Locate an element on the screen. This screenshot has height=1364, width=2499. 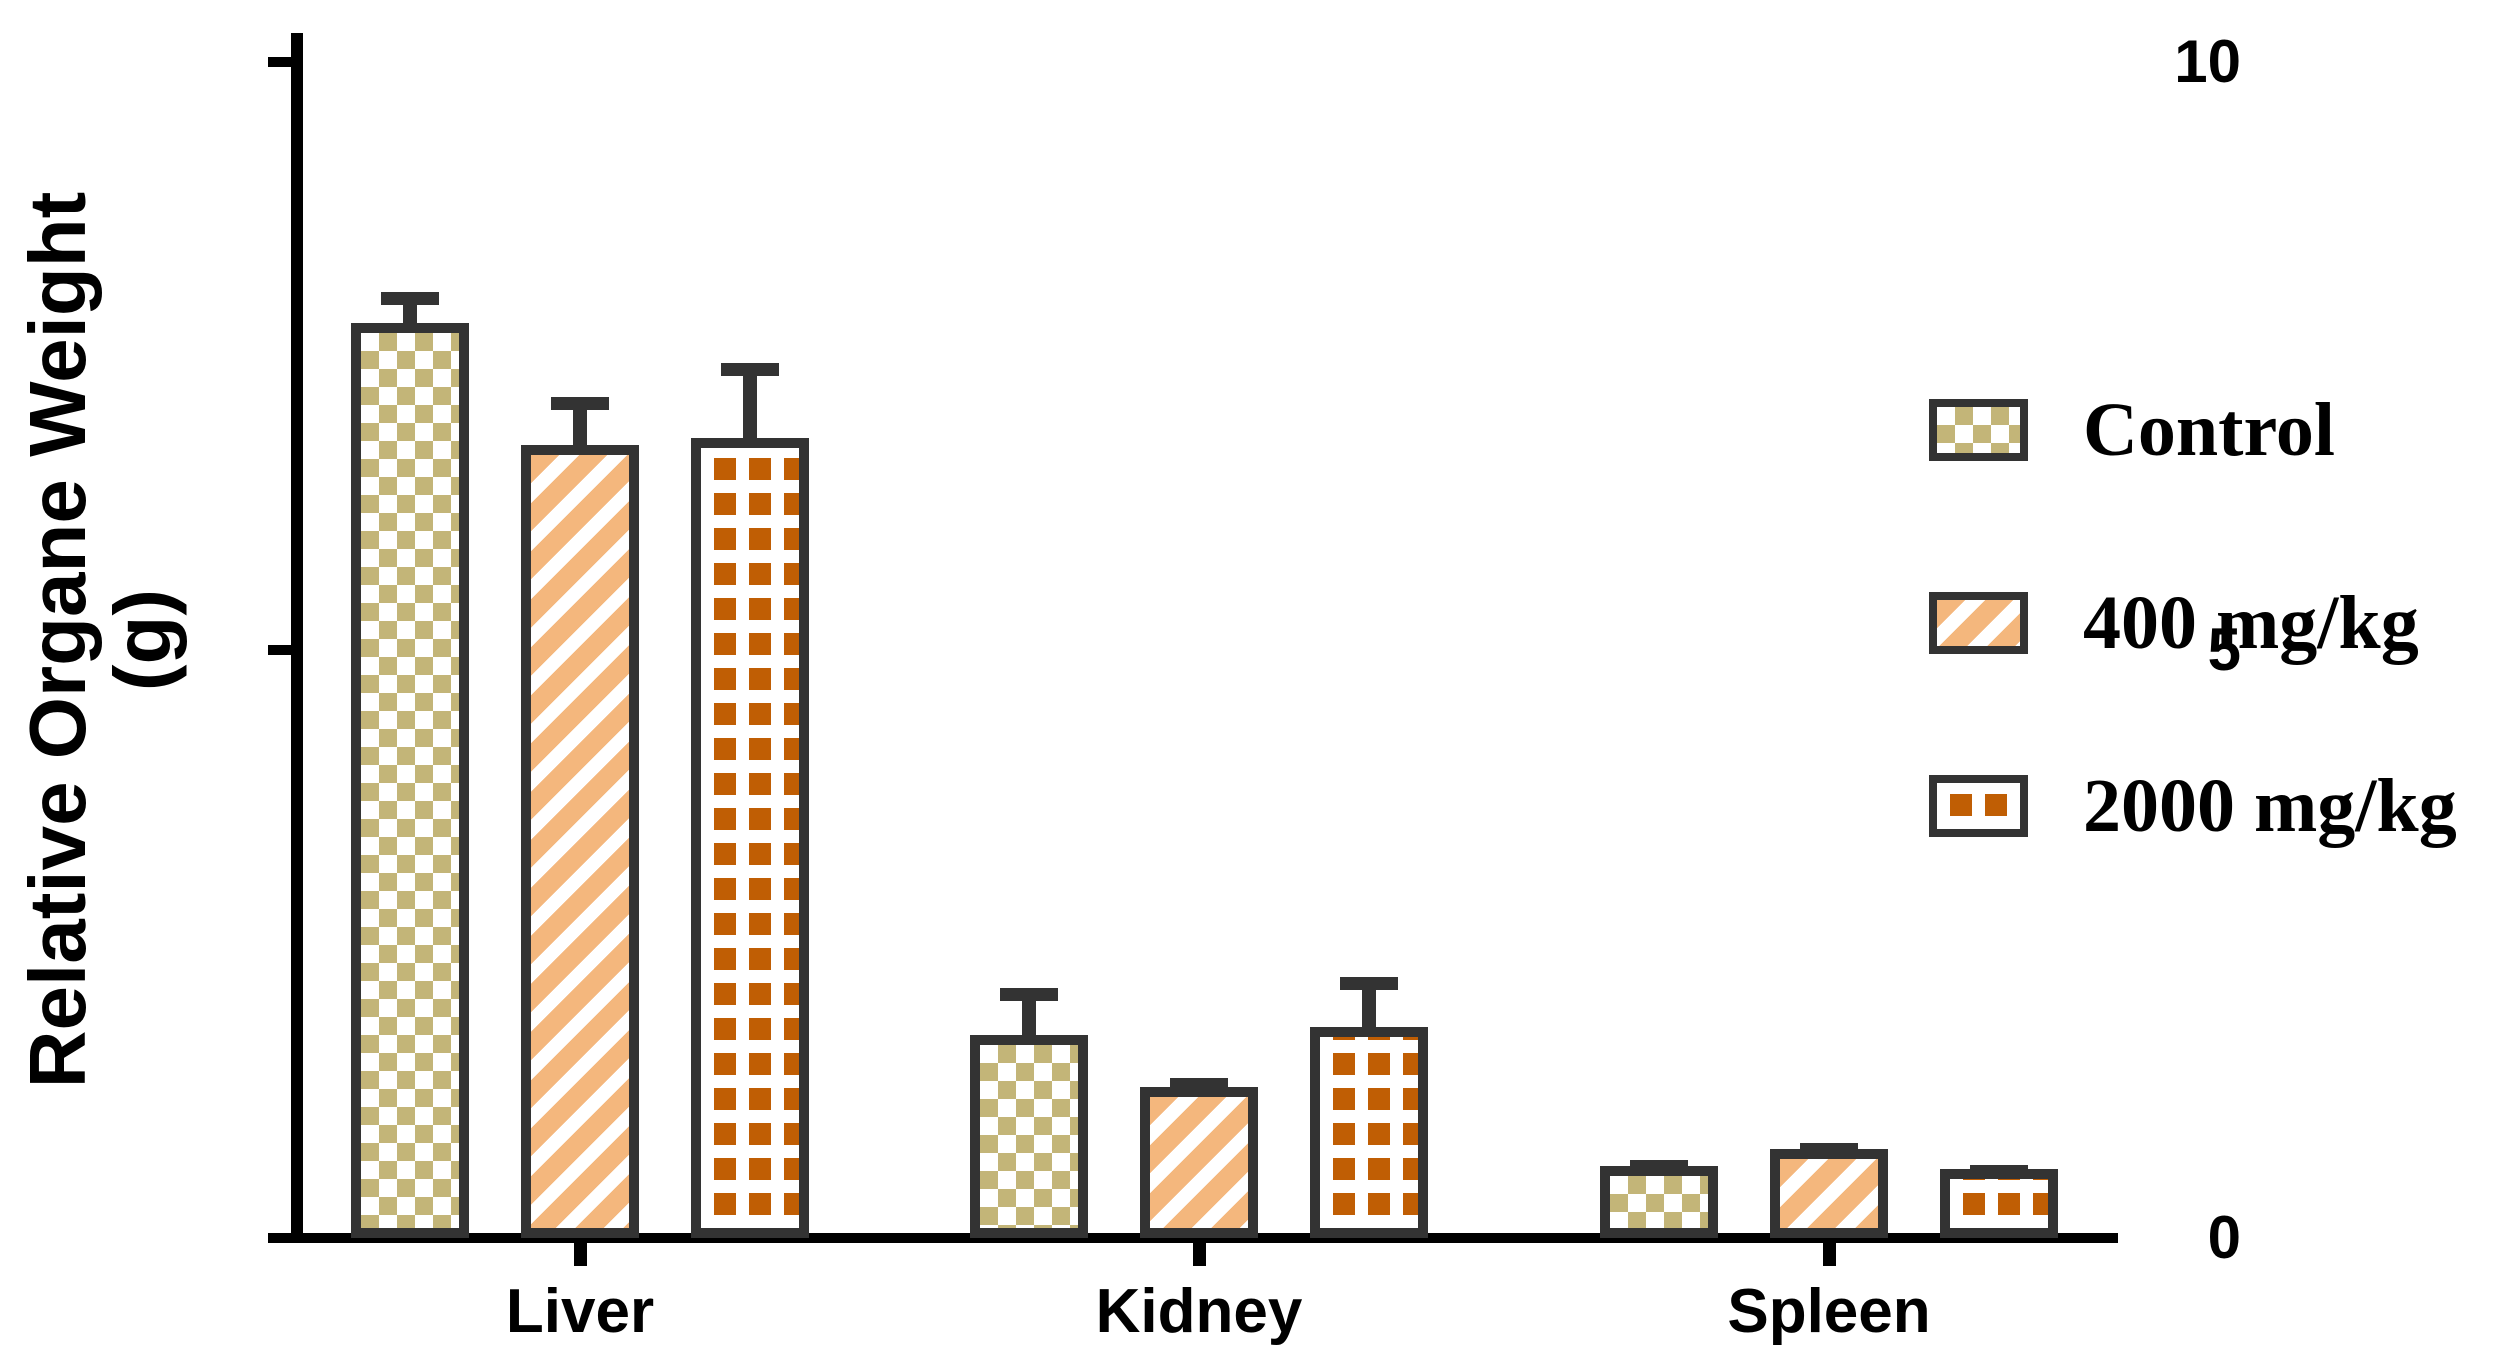
legend-label: 400 mg/kg is located at coordinates (2251, 623).